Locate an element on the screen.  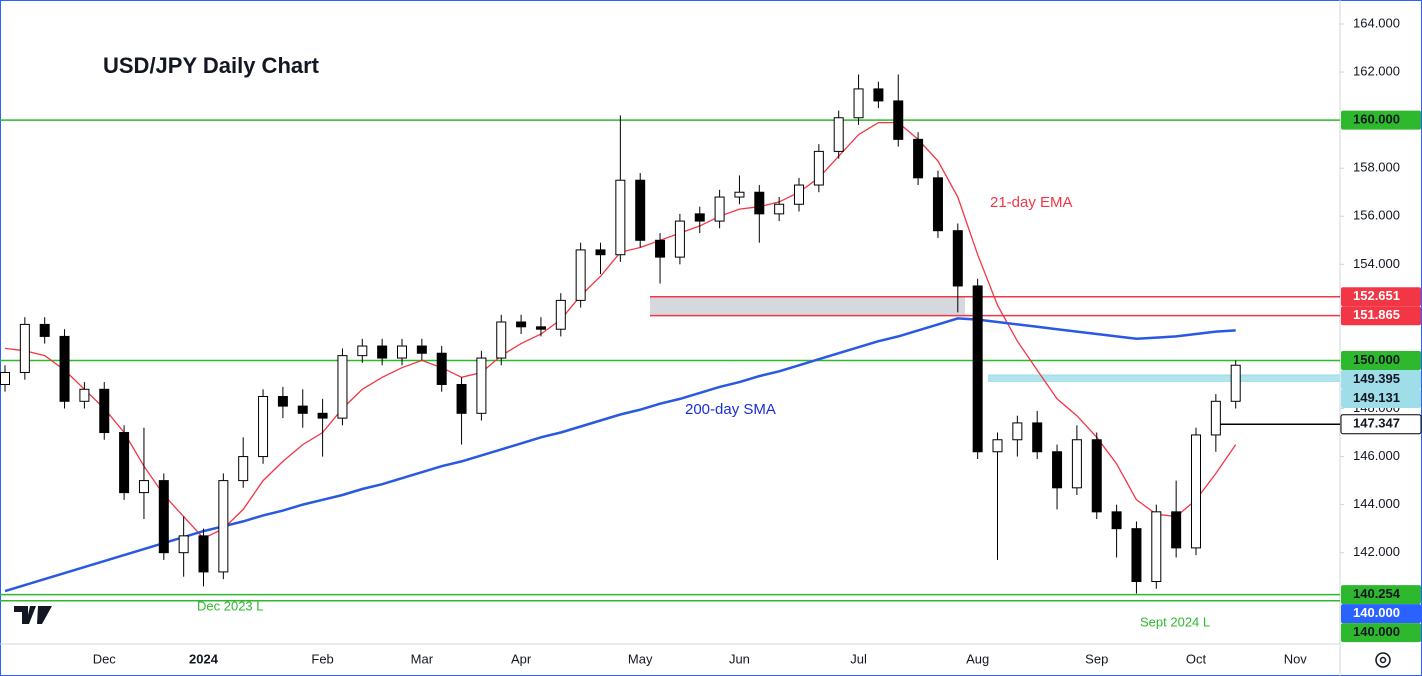
price-badge-label: 149.131 is located at coordinates (1376, 397).